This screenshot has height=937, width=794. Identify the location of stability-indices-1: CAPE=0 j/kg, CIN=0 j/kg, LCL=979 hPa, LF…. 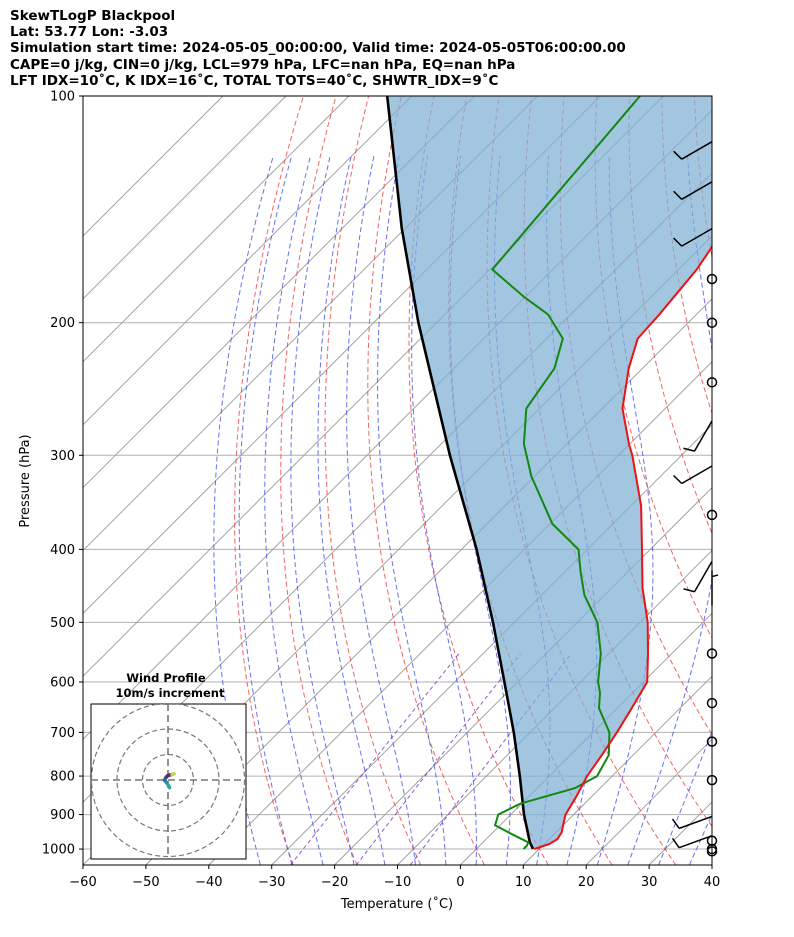
(263, 64).